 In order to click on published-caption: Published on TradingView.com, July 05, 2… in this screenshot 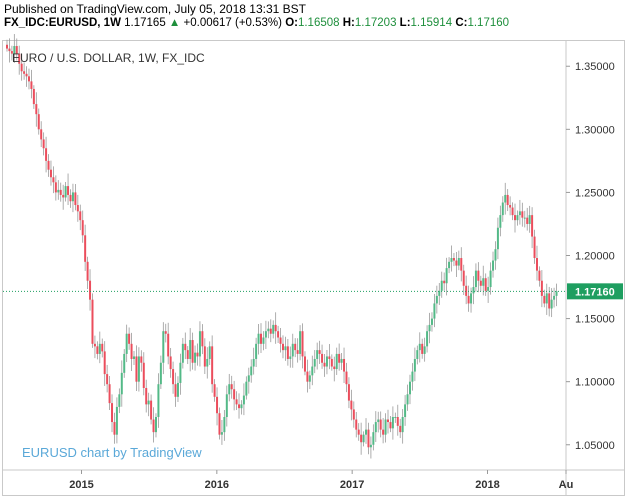, I will do `click(155, 9)`.